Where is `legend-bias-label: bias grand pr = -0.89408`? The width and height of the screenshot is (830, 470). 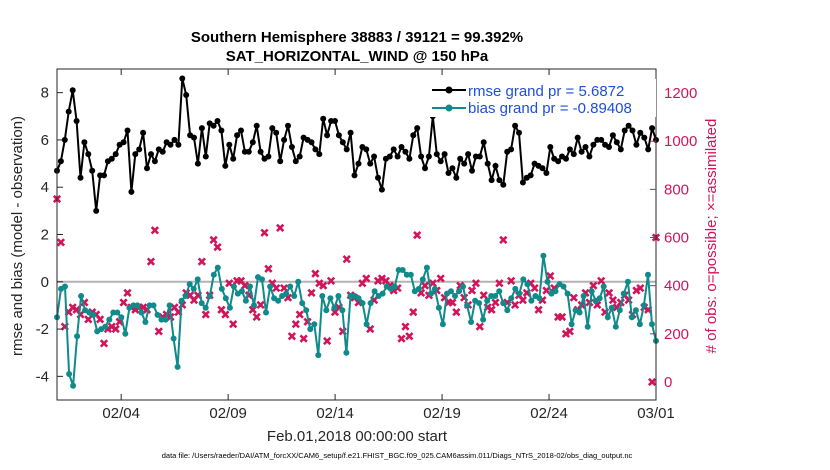
legend-bias-label: bias grand pr = -0.89408 is located at coordinates (550, 108).